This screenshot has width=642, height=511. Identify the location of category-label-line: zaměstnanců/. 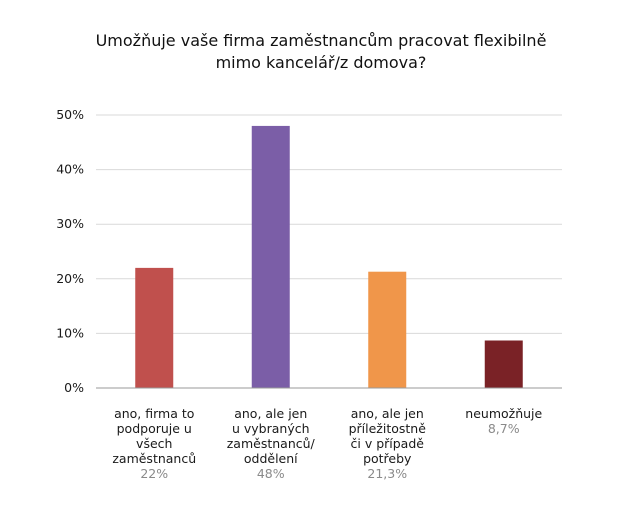
(270, 443).